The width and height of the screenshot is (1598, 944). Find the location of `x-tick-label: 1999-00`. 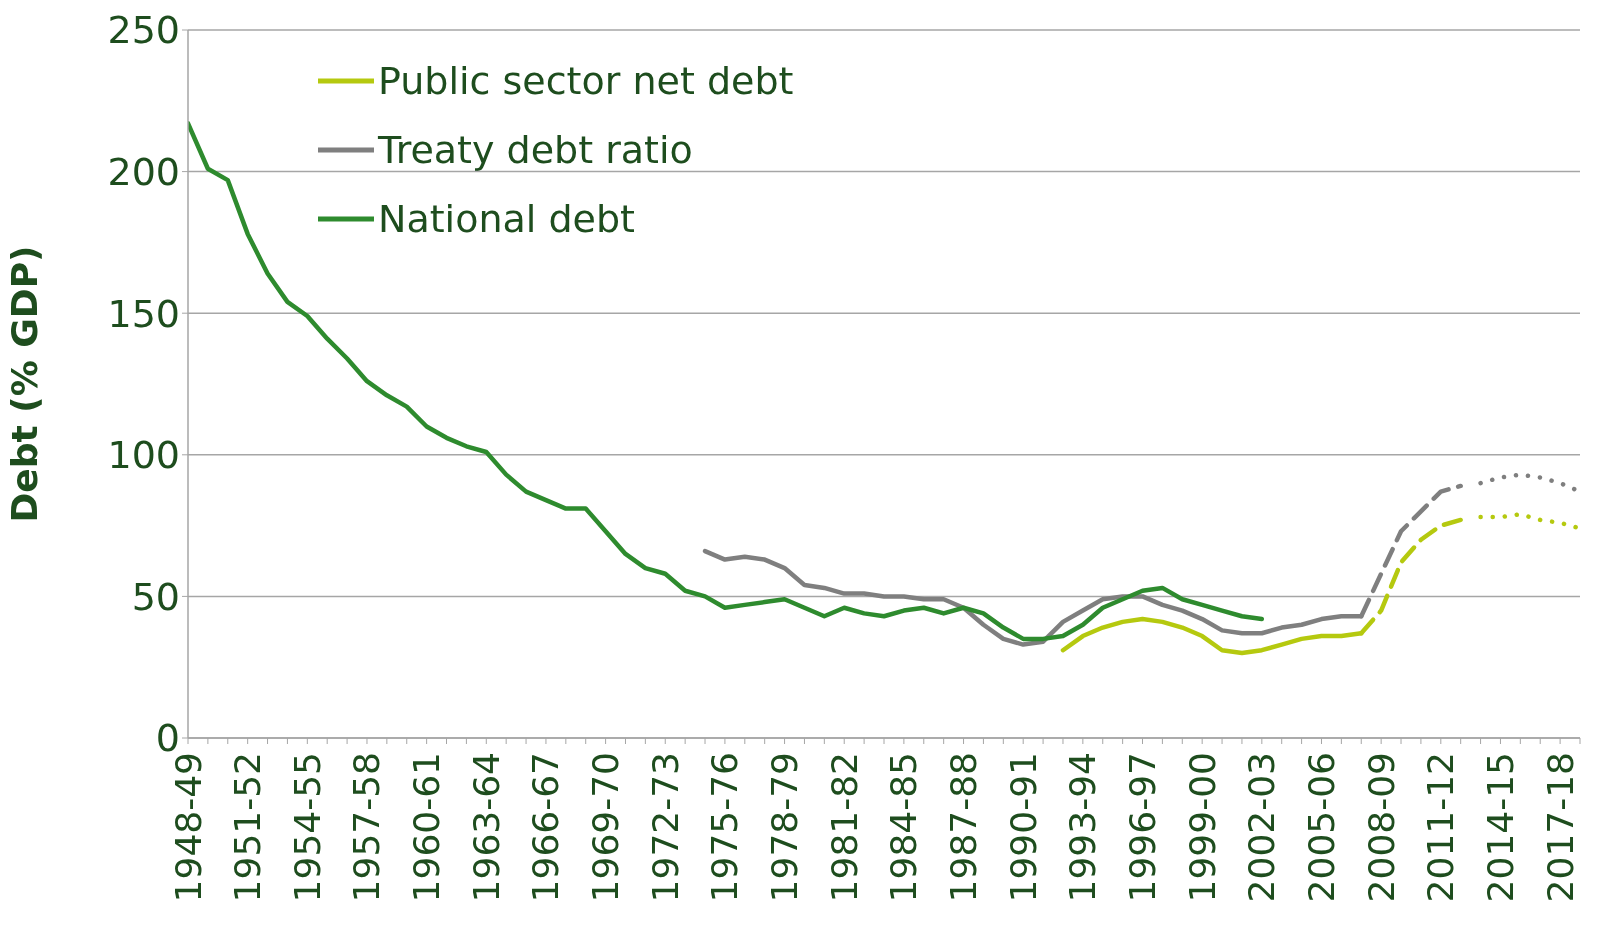

x-tick-label: 1999-00 is located at coordinates (1202, 827).